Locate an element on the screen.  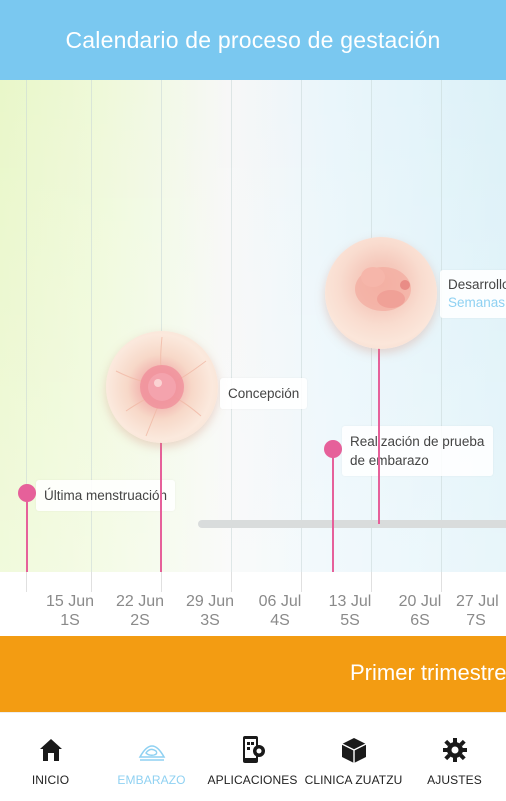
embryo-image-bubble is located at coordinates (381, 293).